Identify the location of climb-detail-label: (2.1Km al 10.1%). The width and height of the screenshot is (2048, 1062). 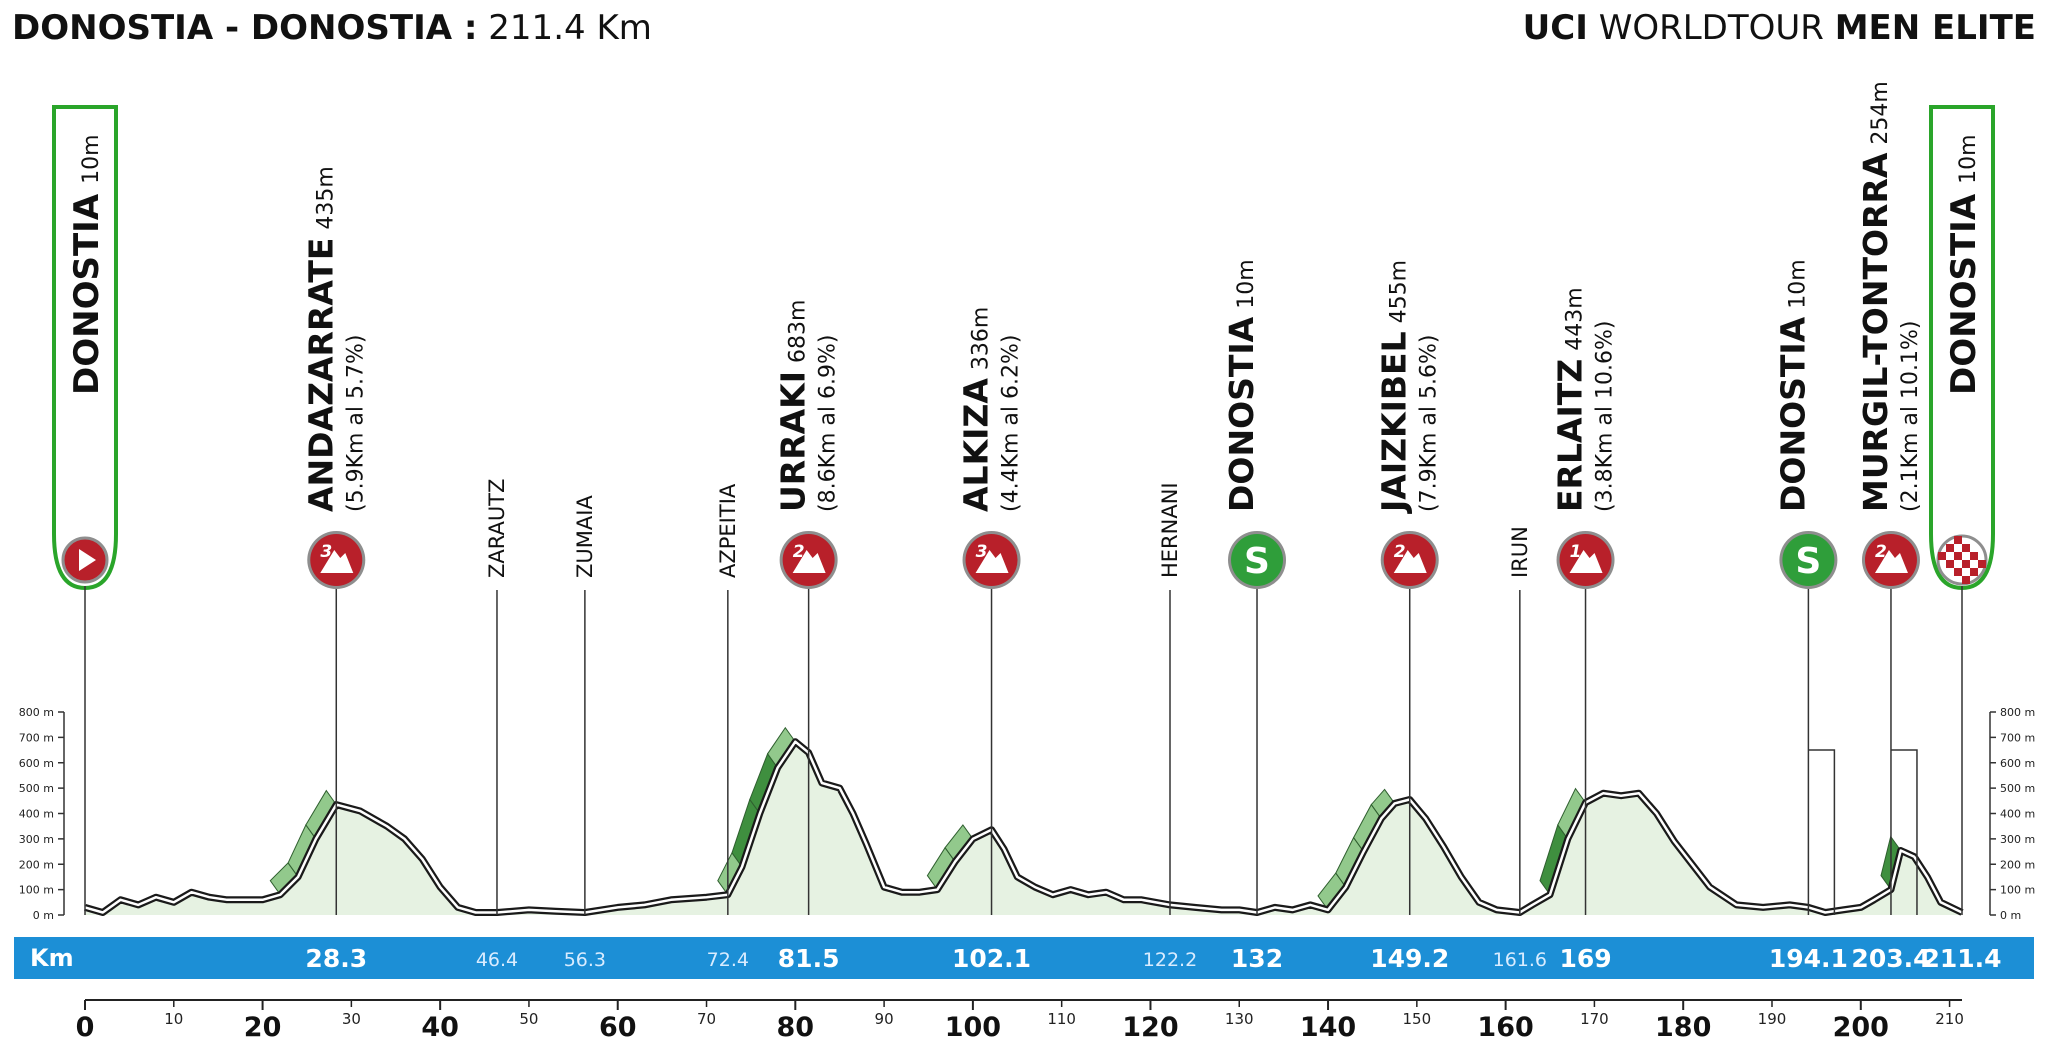
(1910, 416).